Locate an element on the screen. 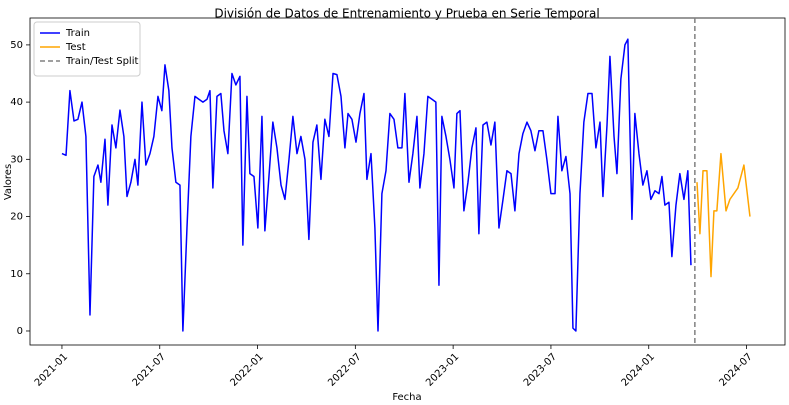 This screenshot has height=405, width=789. y-tick-label: 30 is located at coordinates (16, 159).